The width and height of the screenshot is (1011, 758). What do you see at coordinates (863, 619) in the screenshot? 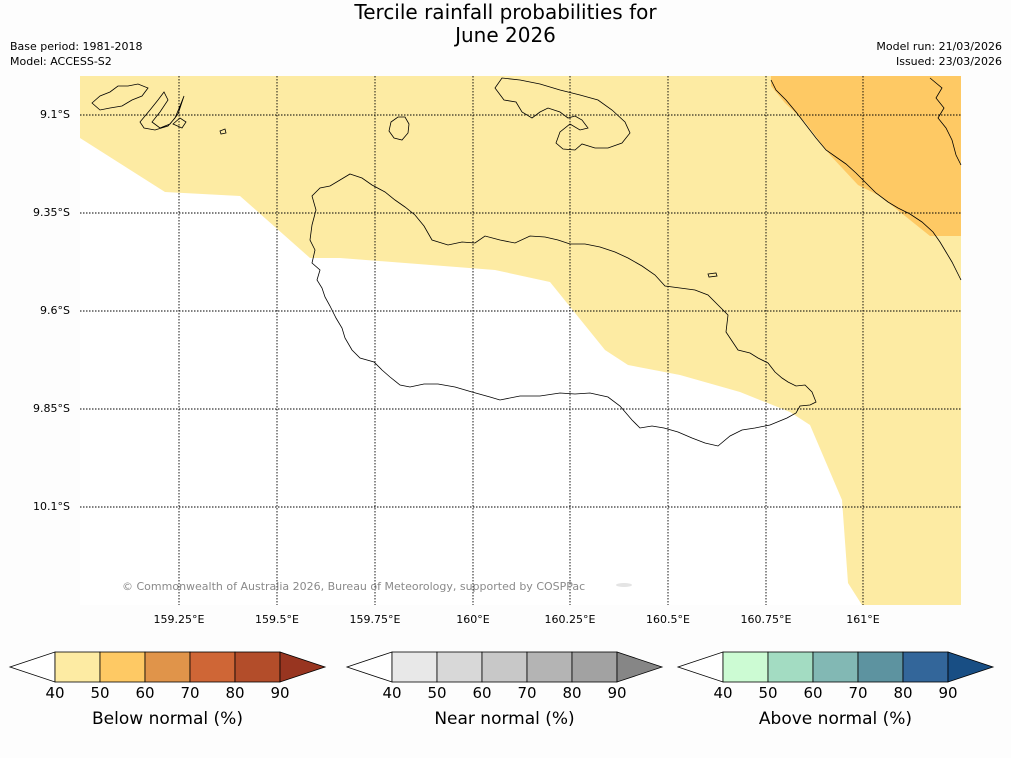
I see `lon-label: 161°E` at bounding box center [863, 619].